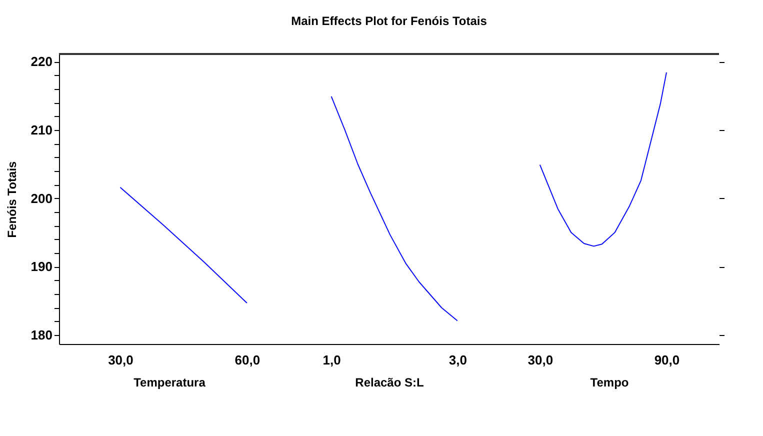 This screenshot has width=763, height=436. What do you see at coordinates (41, 62) in the screenshot?
I see `y-tick-label: 220` at bounding box center [41, 62].